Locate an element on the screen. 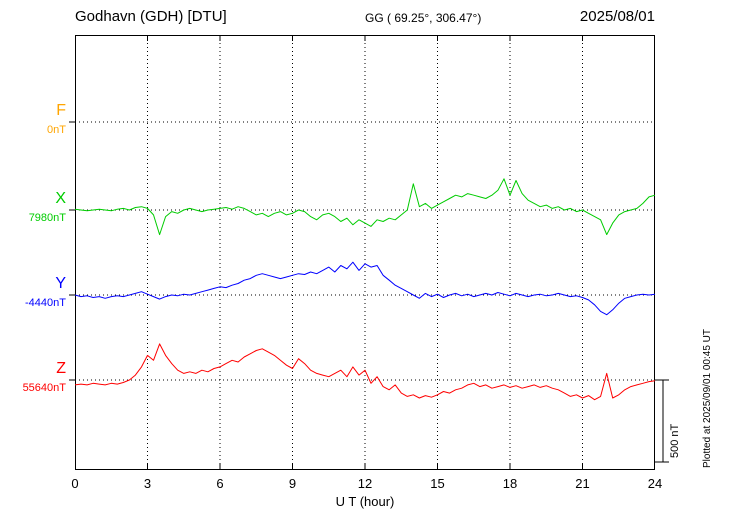 This screenshot has height=520, width=730. series-baseline-Z: 55640nT is located at coordinates (44, 388).